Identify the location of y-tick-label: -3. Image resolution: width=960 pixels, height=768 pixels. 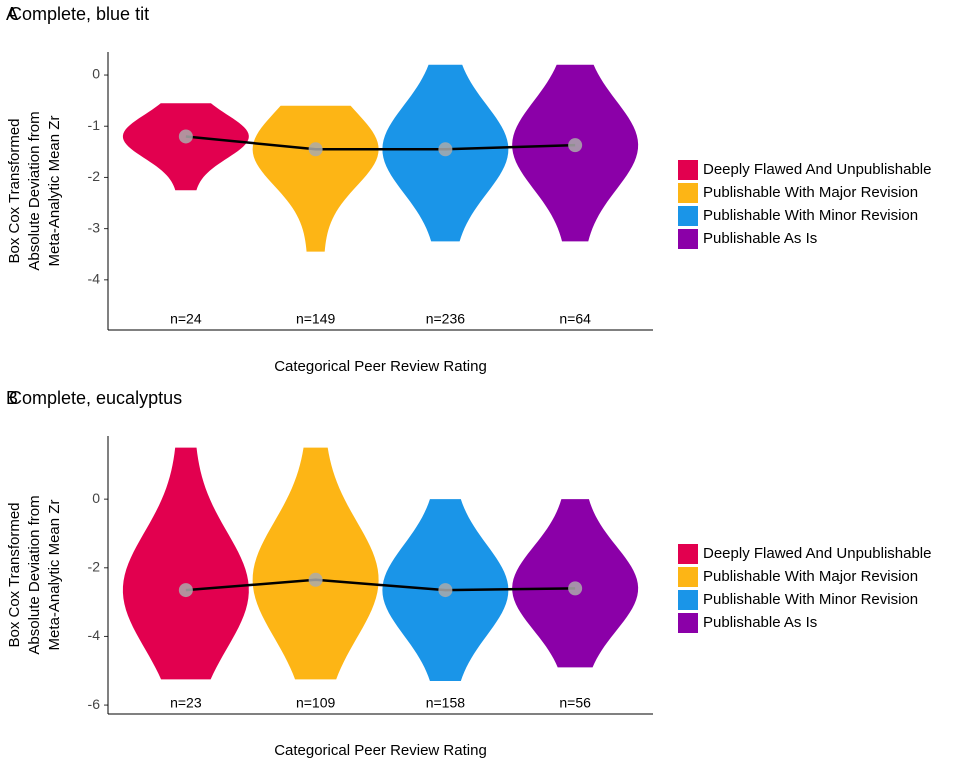
(94, 227).